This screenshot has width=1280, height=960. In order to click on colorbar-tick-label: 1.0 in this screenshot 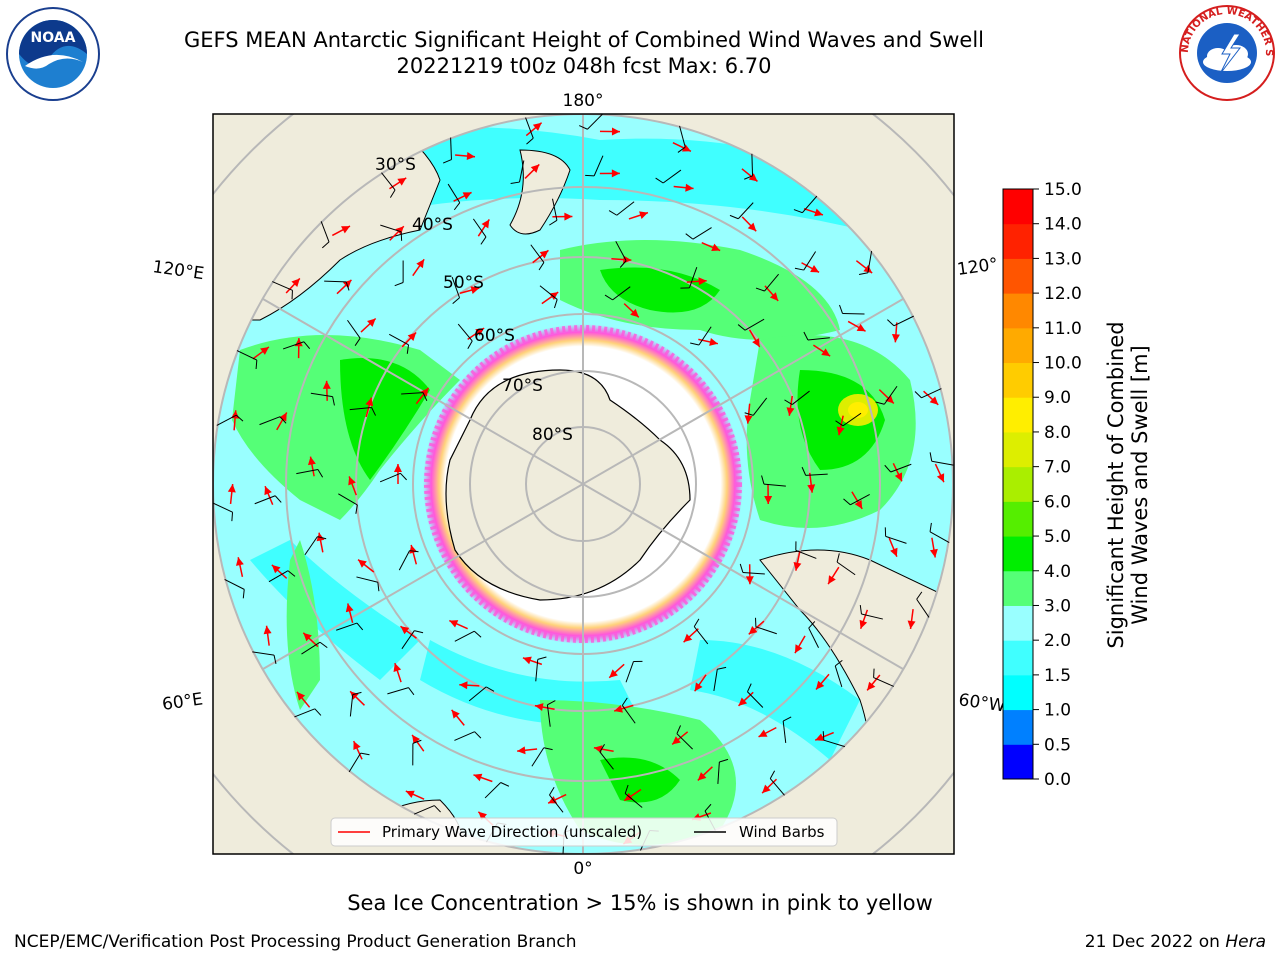, I will do `click(1057, 711)`.